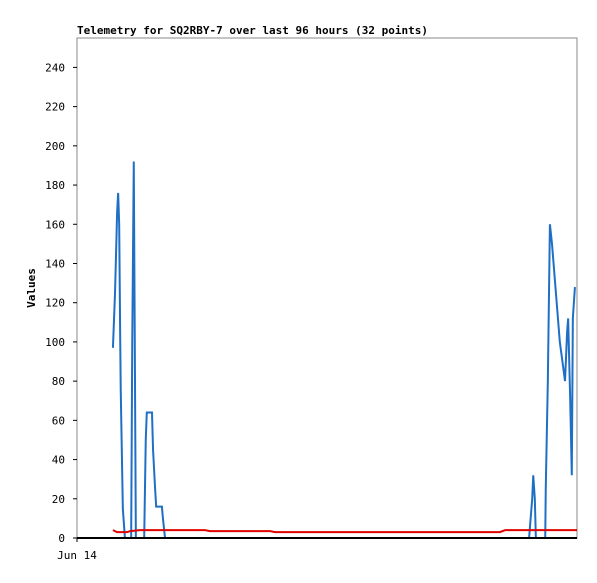  What do you see at coordinates (55, 303) in the screenshot?
I see `y-tick-label: 120` at bounding box center [55, 303].